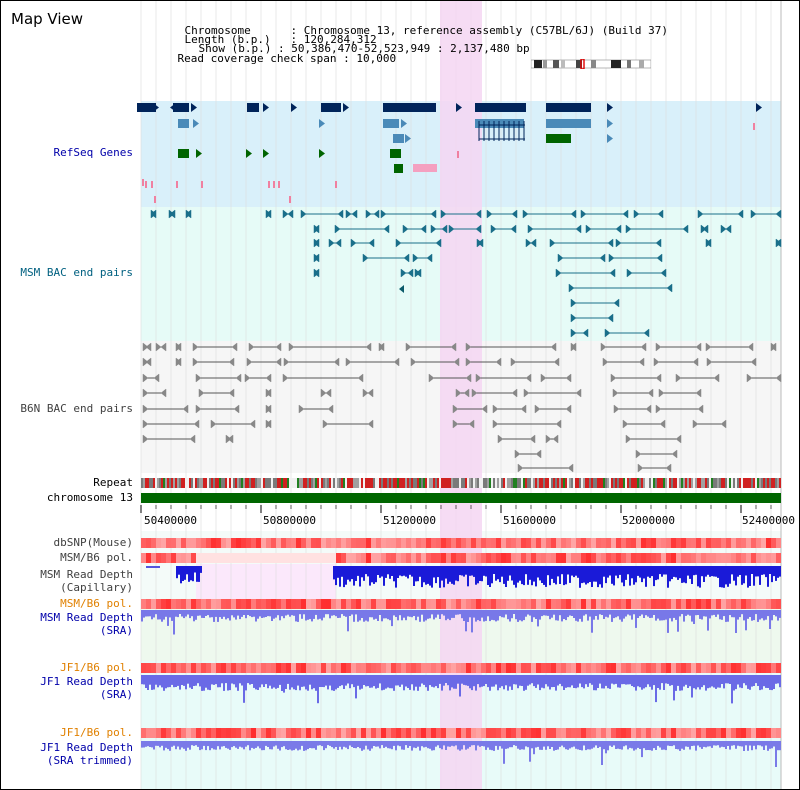 The width and height of the screenshot is (800, 790). What do you see at coordinates (113, 482) in the screenshot?
I see `track-label-repeat: Repeat` at bounding box center [113, 482].